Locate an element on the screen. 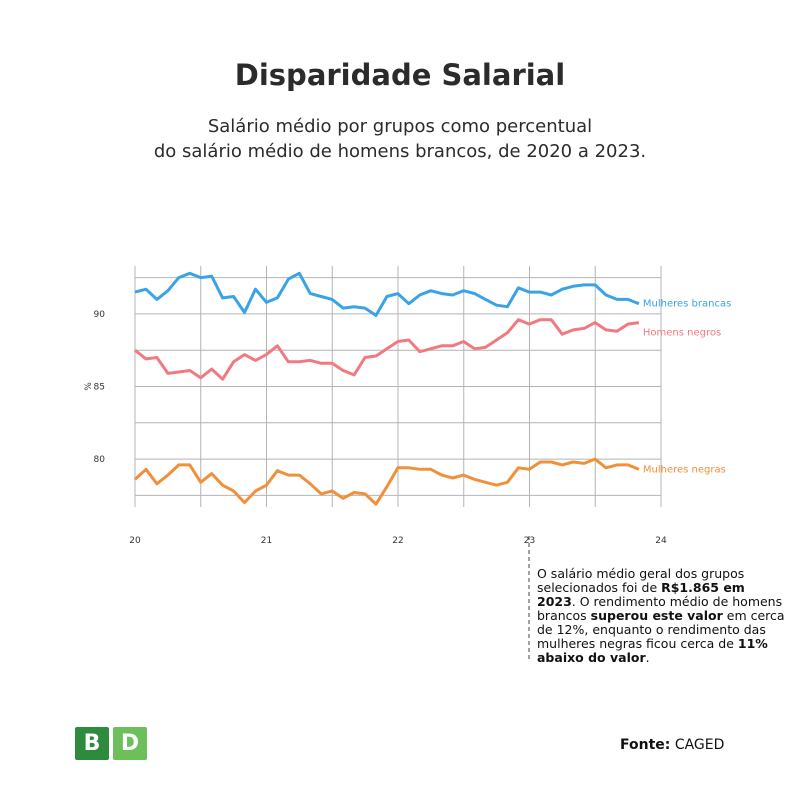 Image resolution: width=800 pixels, height=800 pixels. series-label: Mulheres negras is located at coordinates (684, 469).